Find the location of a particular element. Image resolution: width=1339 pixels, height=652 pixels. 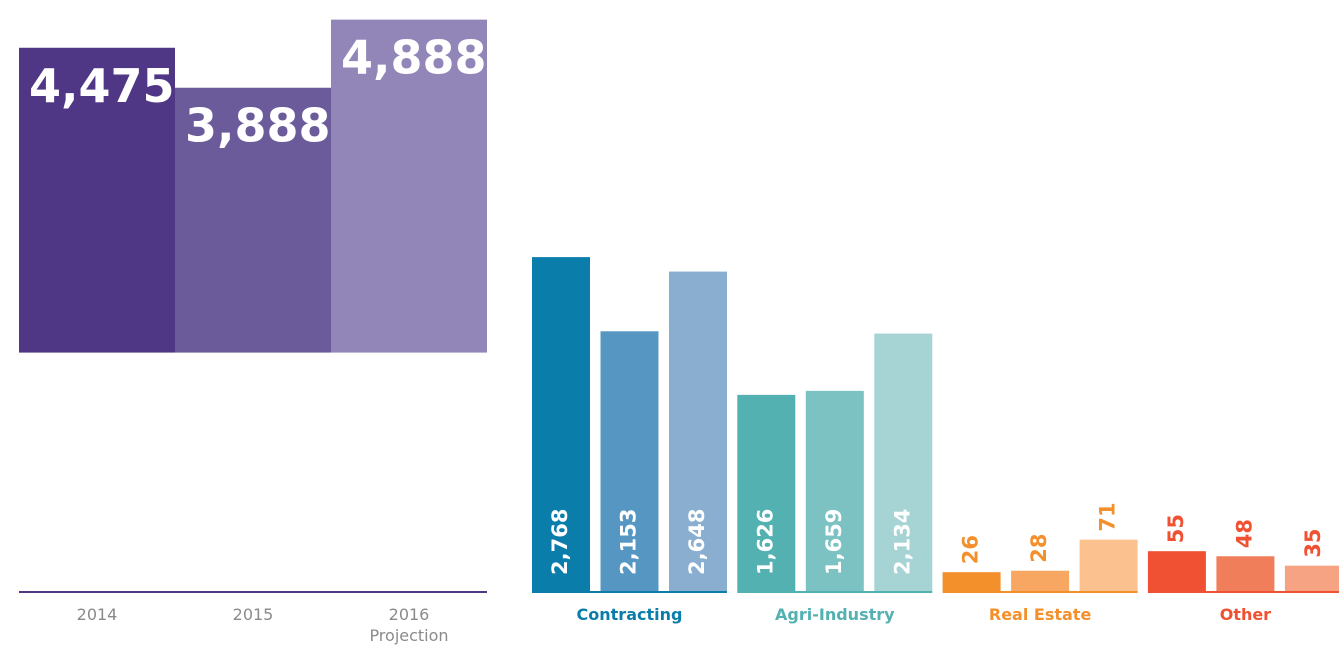

value-label: 2,134 is located at coordinates (902, 542).